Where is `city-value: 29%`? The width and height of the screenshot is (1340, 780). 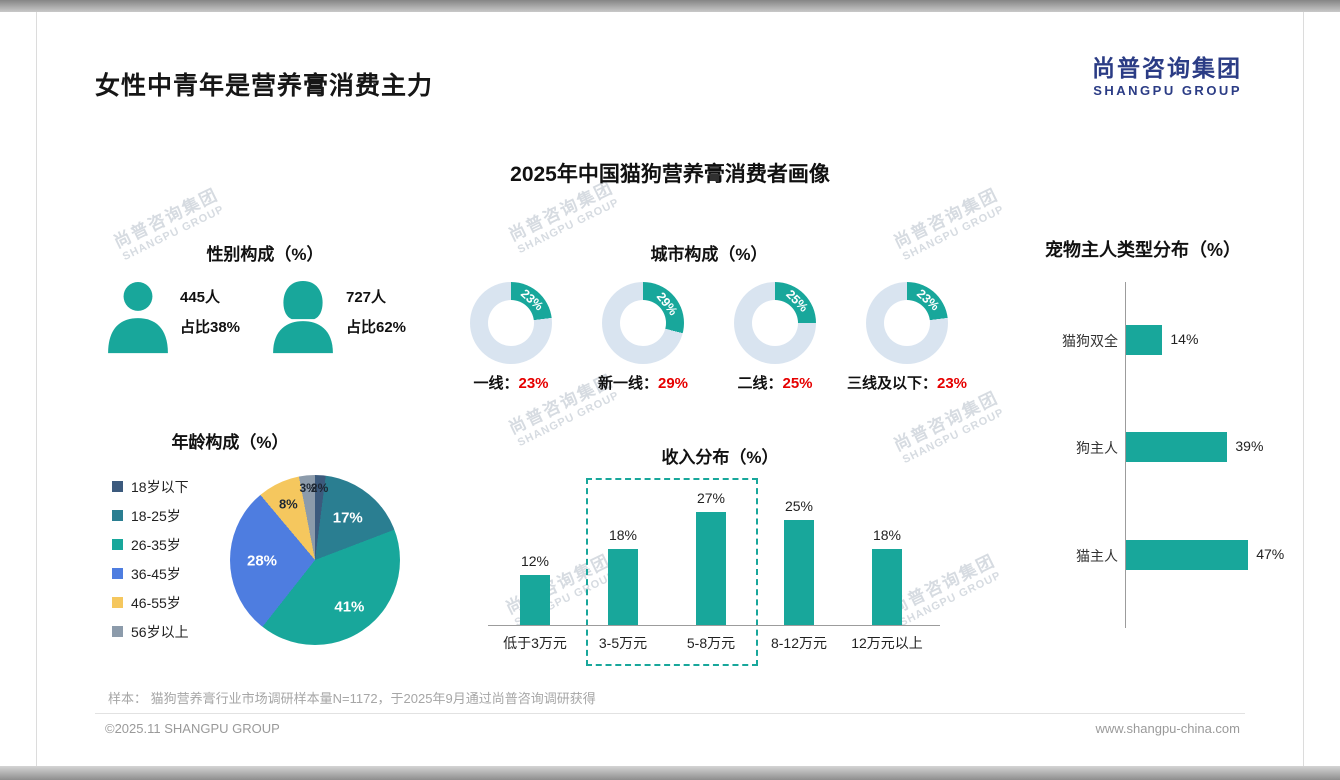
city-value: 29% is located at coordinates (673, 383).